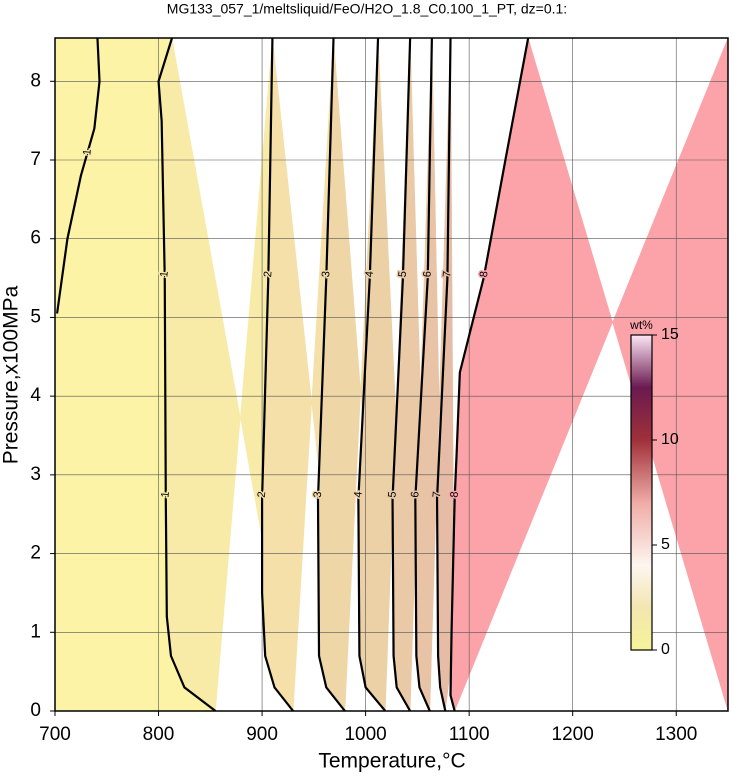  Describe the element at coordinates (35, 159) in the screenshot. I see `y-tick-label: 7` at that location.